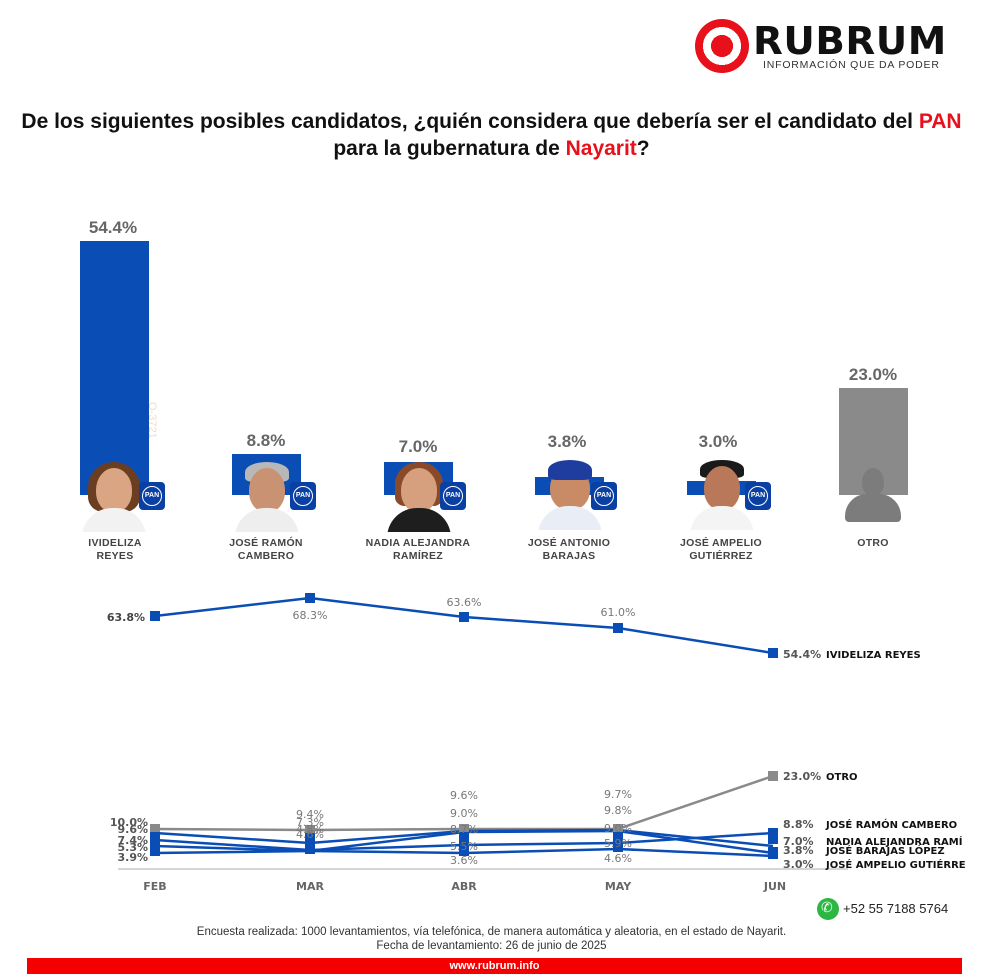  I want to click on title-highlight-state: Nayarit, so click(601, 148).